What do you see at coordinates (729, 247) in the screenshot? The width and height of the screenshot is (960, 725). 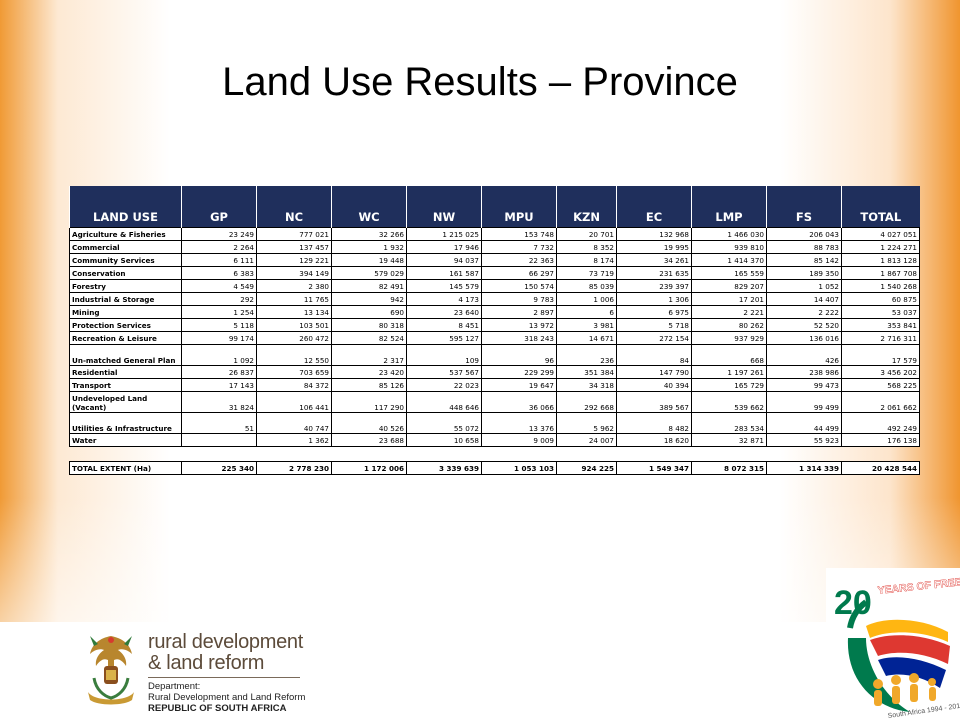 I see `value-cell: 939 810` at bounding box center [729, 247].